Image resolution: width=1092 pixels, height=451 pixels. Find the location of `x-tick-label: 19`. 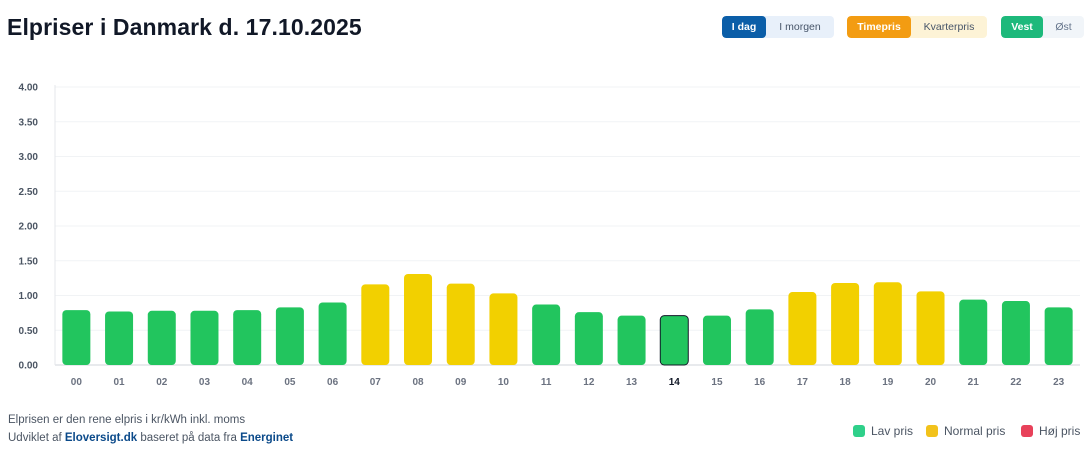

x-tick-label: 19 is located at coordinates (888, 382).